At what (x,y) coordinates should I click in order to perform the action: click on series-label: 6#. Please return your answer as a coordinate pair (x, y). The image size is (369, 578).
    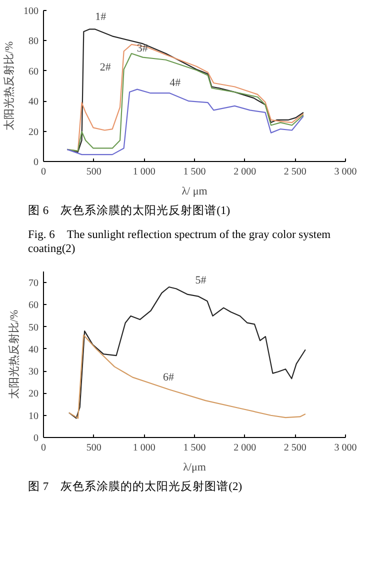
    Looking at the image, I should click on (169, 378).